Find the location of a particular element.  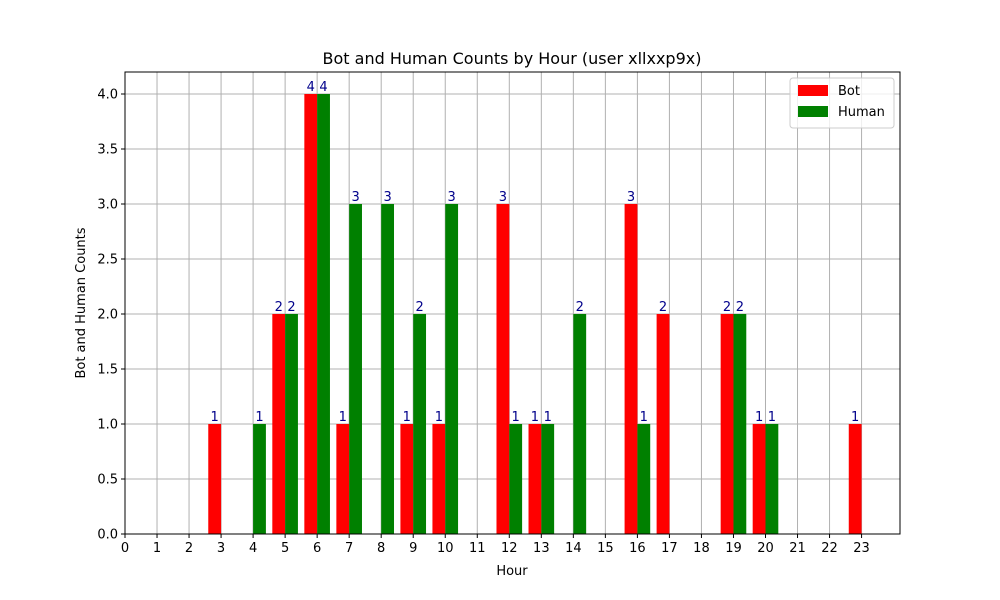

y-tick-label: 1.5 is located at coordinates (107, 370).